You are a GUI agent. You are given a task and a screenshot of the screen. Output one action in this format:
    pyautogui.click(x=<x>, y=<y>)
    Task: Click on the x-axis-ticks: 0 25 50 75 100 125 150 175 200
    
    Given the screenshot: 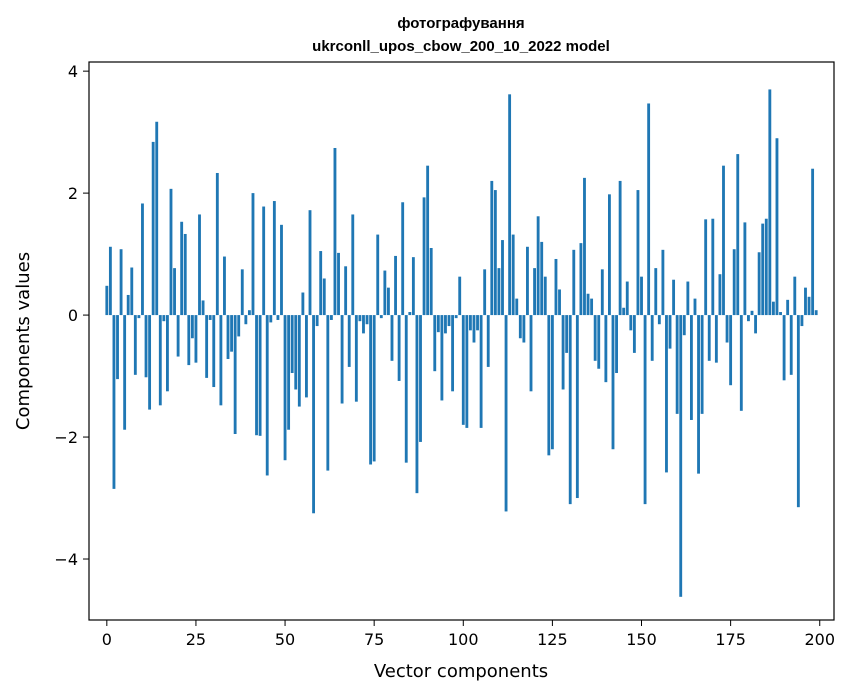 What is the action you would take?
    pyautogui.click(x=468, y=634)
    